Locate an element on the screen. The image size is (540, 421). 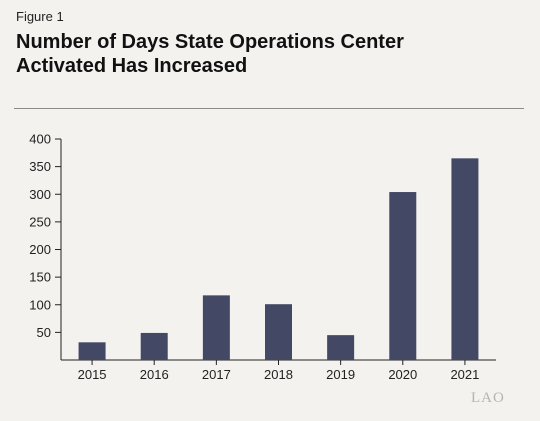
y-tick-label: 250 is located at coordinates (40, 221).